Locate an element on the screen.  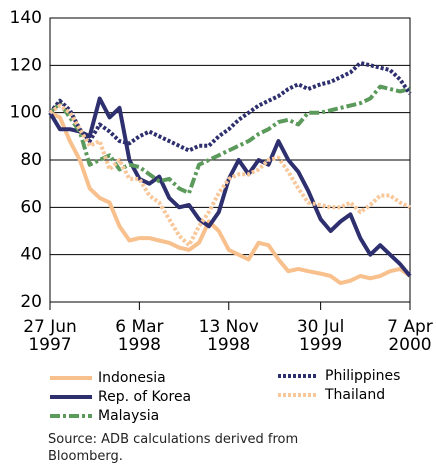
y-tick-label: 40 is located at coordinates (31, 255).